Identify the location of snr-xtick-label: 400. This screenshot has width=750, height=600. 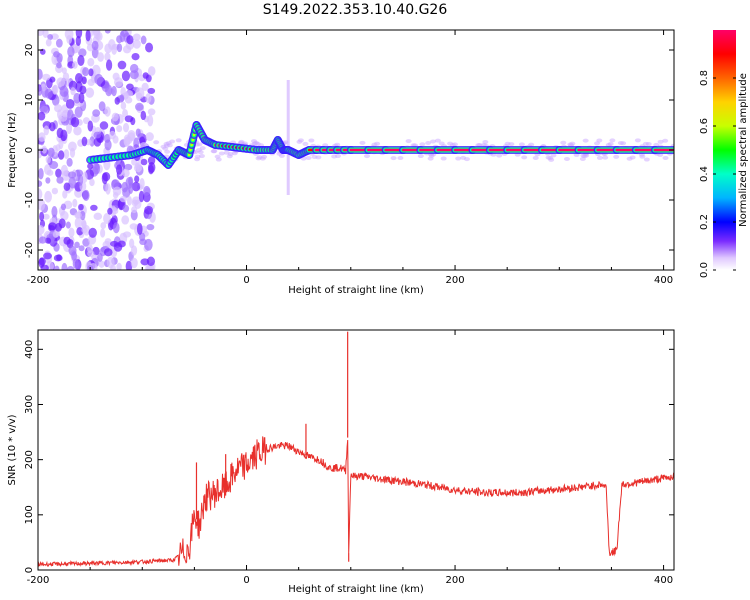
(663, 580).